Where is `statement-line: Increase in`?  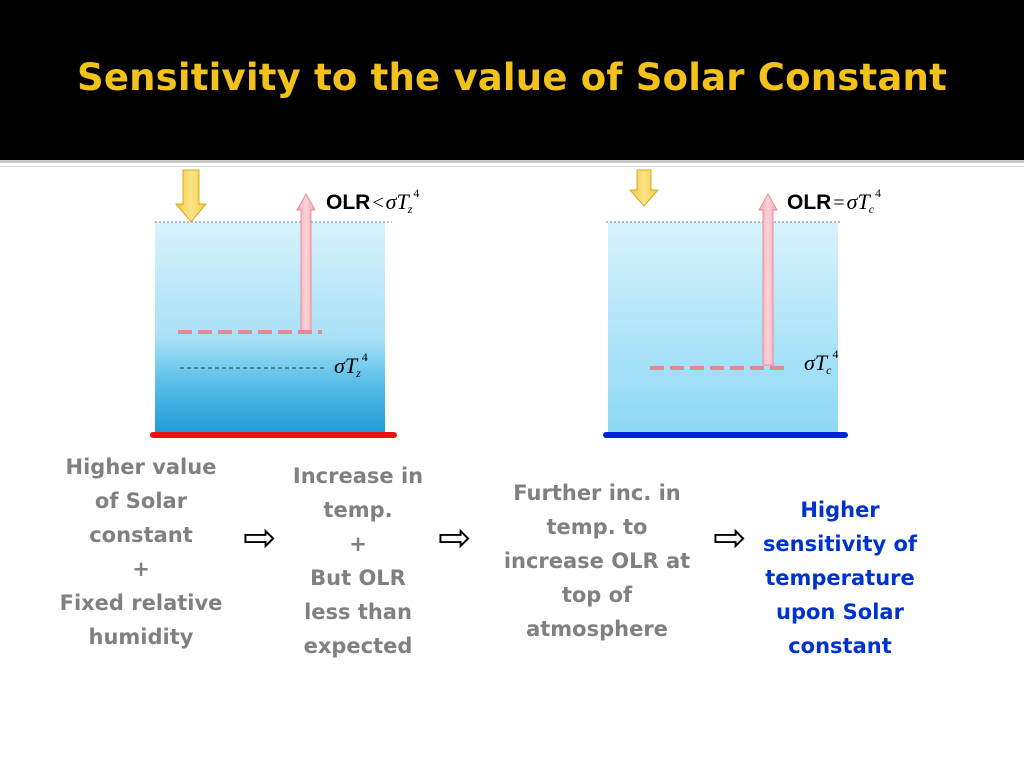 statement-line: Increase in is located at coordinates (358, 476).